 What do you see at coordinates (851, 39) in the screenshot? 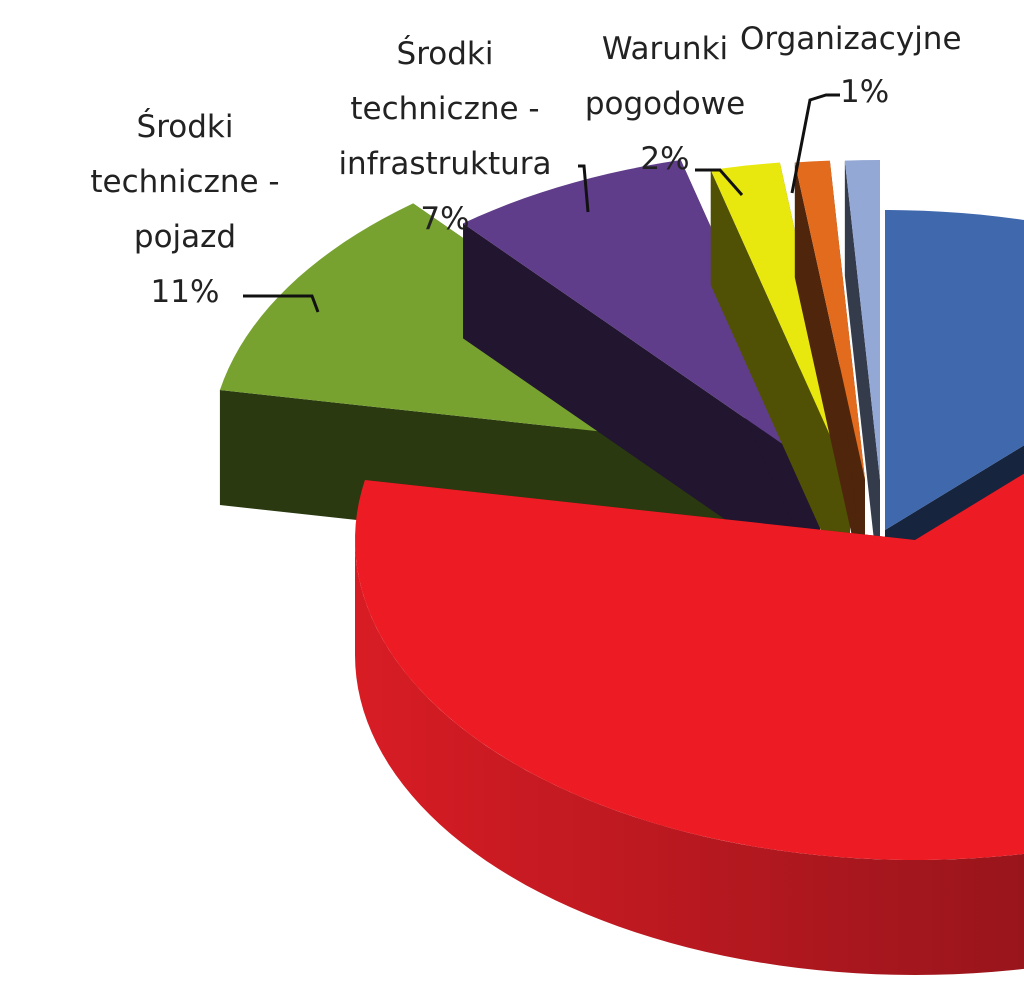
I see `category-label: Organizacyjne` at bounding box center [851, 39].